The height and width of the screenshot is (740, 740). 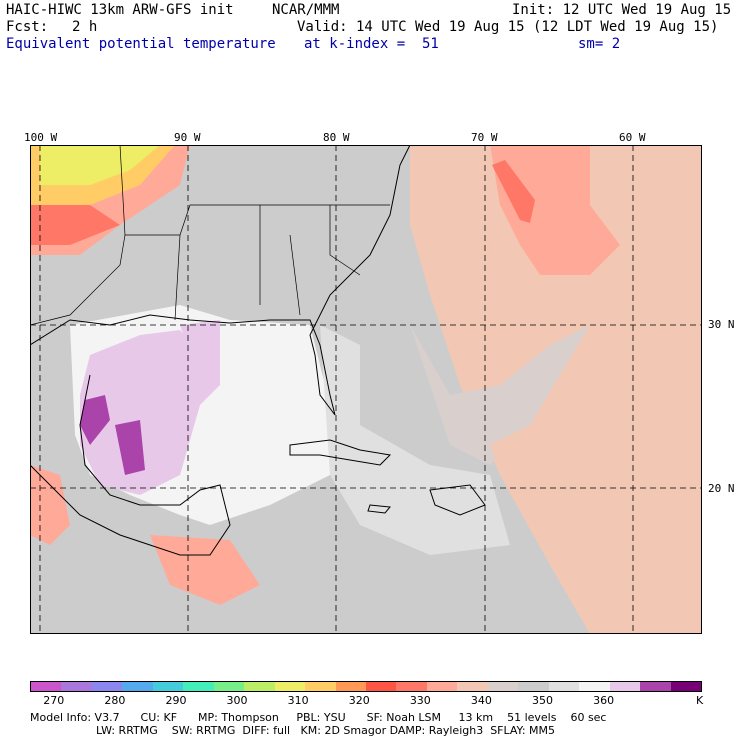 What do you see at coordinates (420, 700) in the screenshot?
I see `colorbar-tick-label: 330` at bounding box center [420, 700].